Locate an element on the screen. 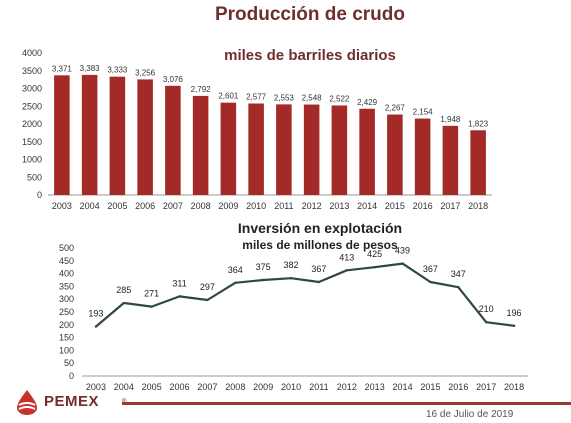 The image size is (571, 423). footer-date: 16 de Julio de 2019 is located at coordinates (470, 414).